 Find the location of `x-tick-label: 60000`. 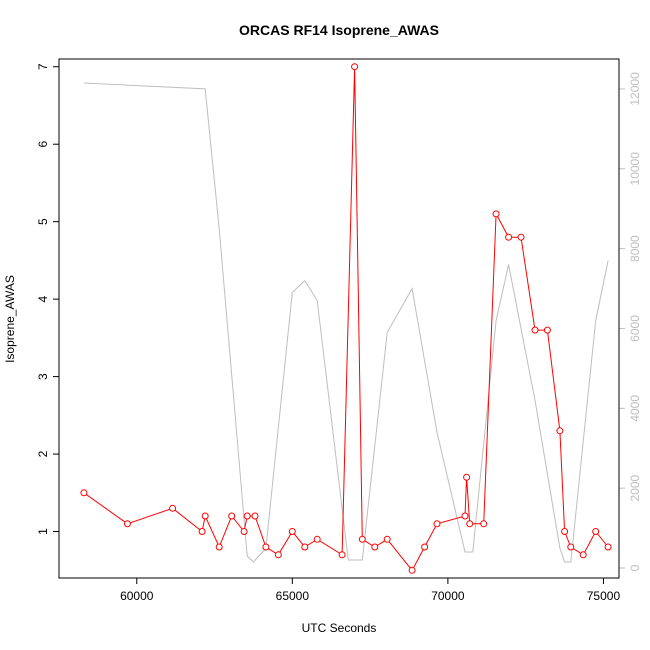

x-tick-label: 60000 is located at coordinates (137, 596).